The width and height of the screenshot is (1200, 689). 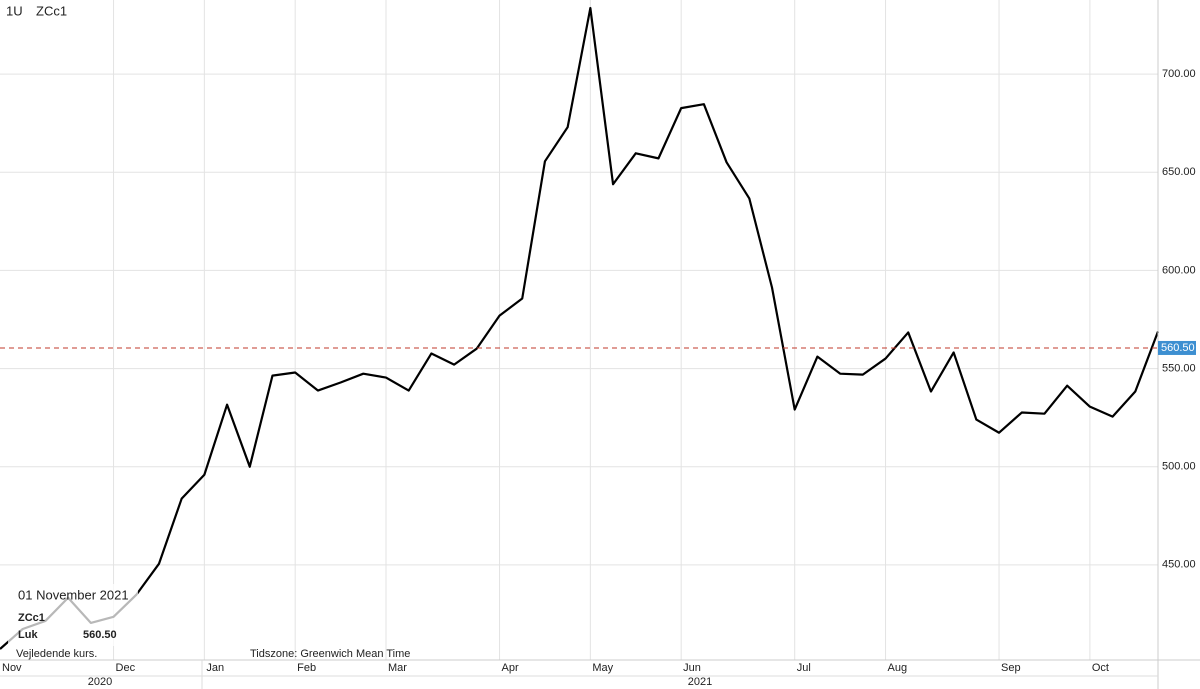 I want to click on x-tick-label: Feb, so click(x=306, y=668).